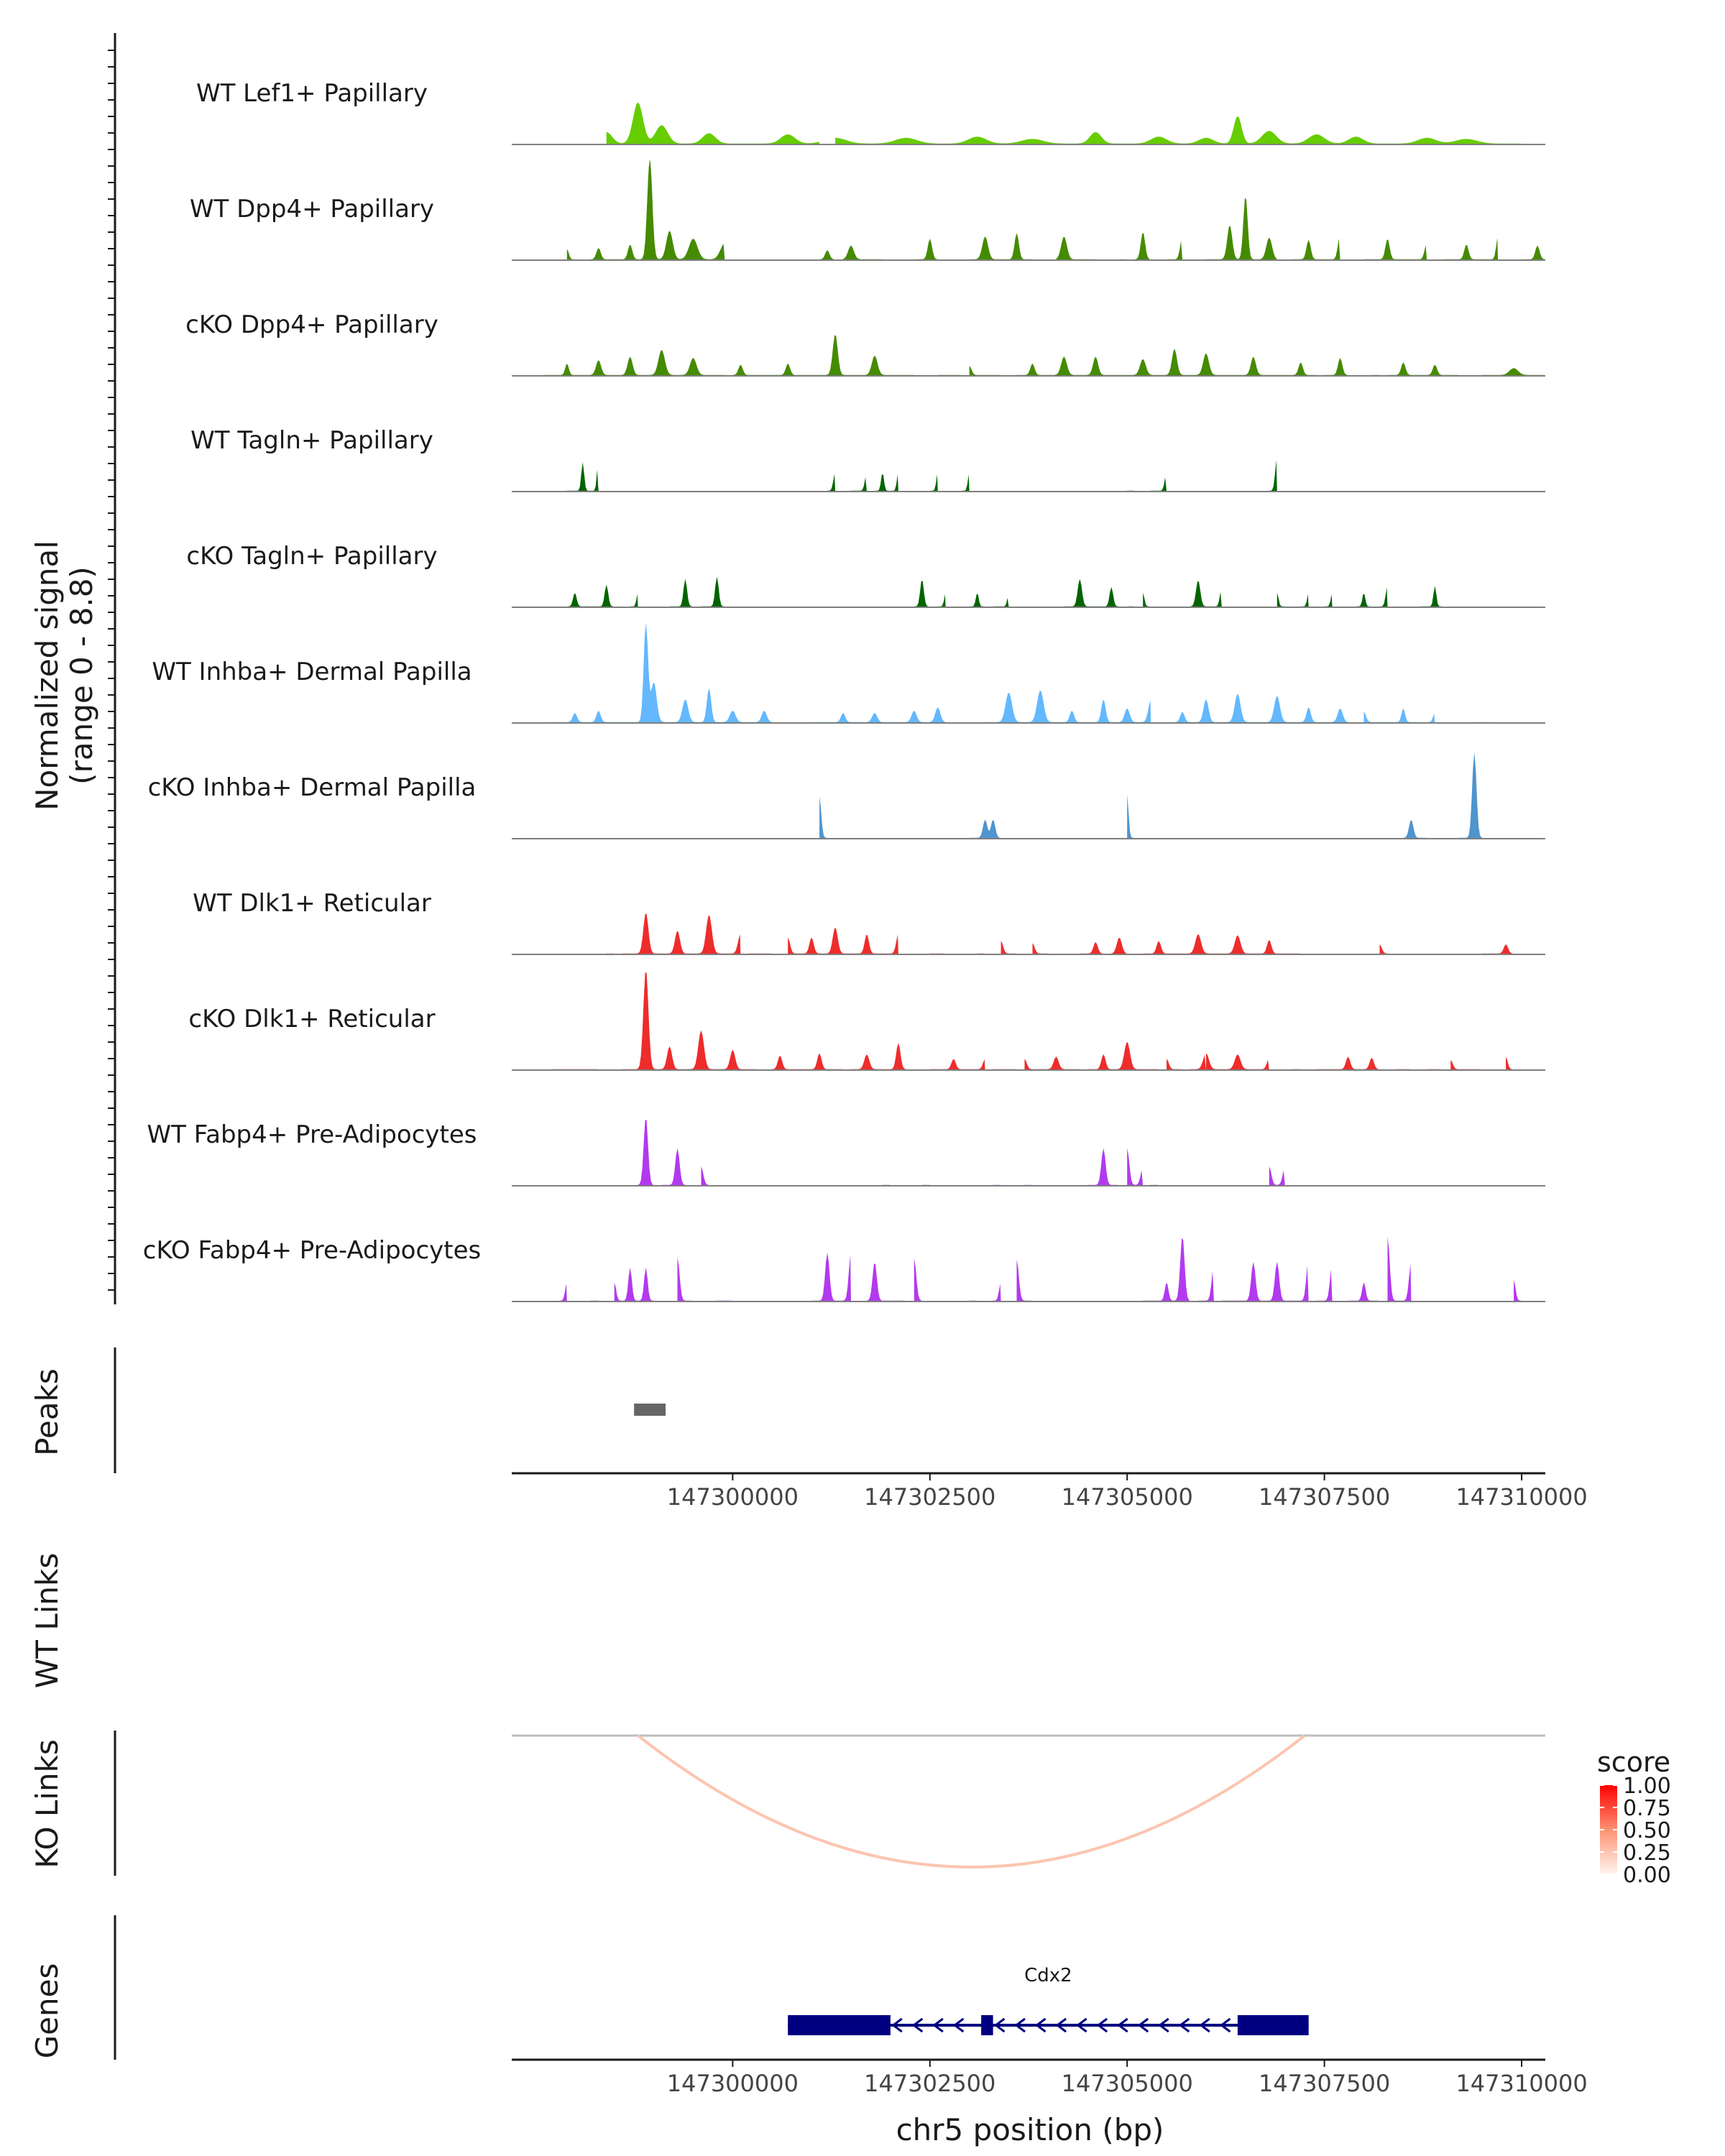 The image size is (1725, 2156). I want to click on track-label: cKO Fabp4+ Pre-Adipocytes, so click(312, 1250).